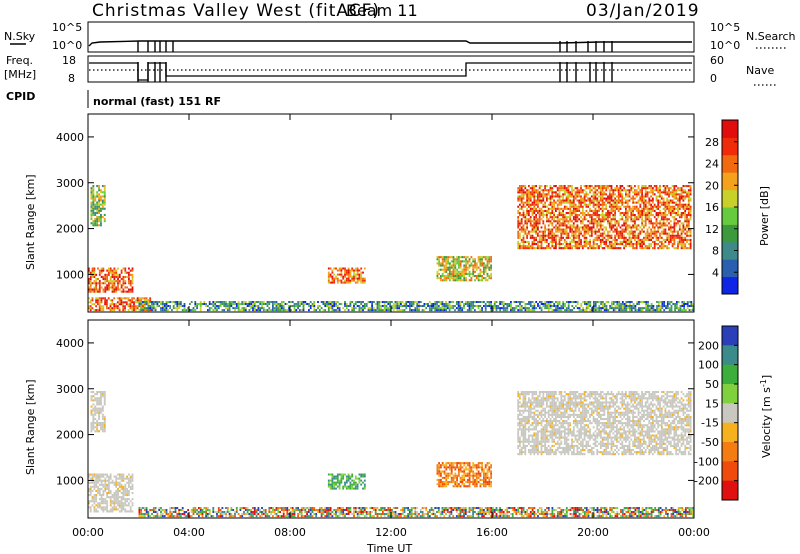 The image size is (800, 554). I want to click on colorbar-swatch, so click(730, 163).